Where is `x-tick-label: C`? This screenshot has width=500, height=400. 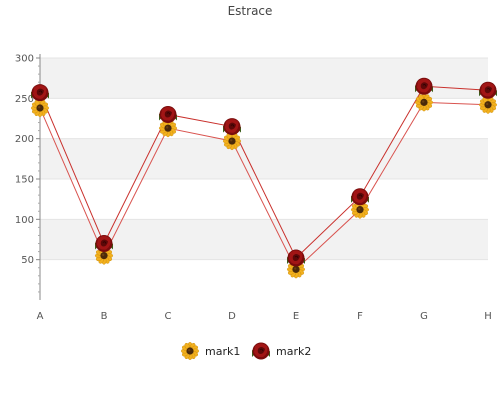 x-tick-label: C is located at coordinates (168, 316).